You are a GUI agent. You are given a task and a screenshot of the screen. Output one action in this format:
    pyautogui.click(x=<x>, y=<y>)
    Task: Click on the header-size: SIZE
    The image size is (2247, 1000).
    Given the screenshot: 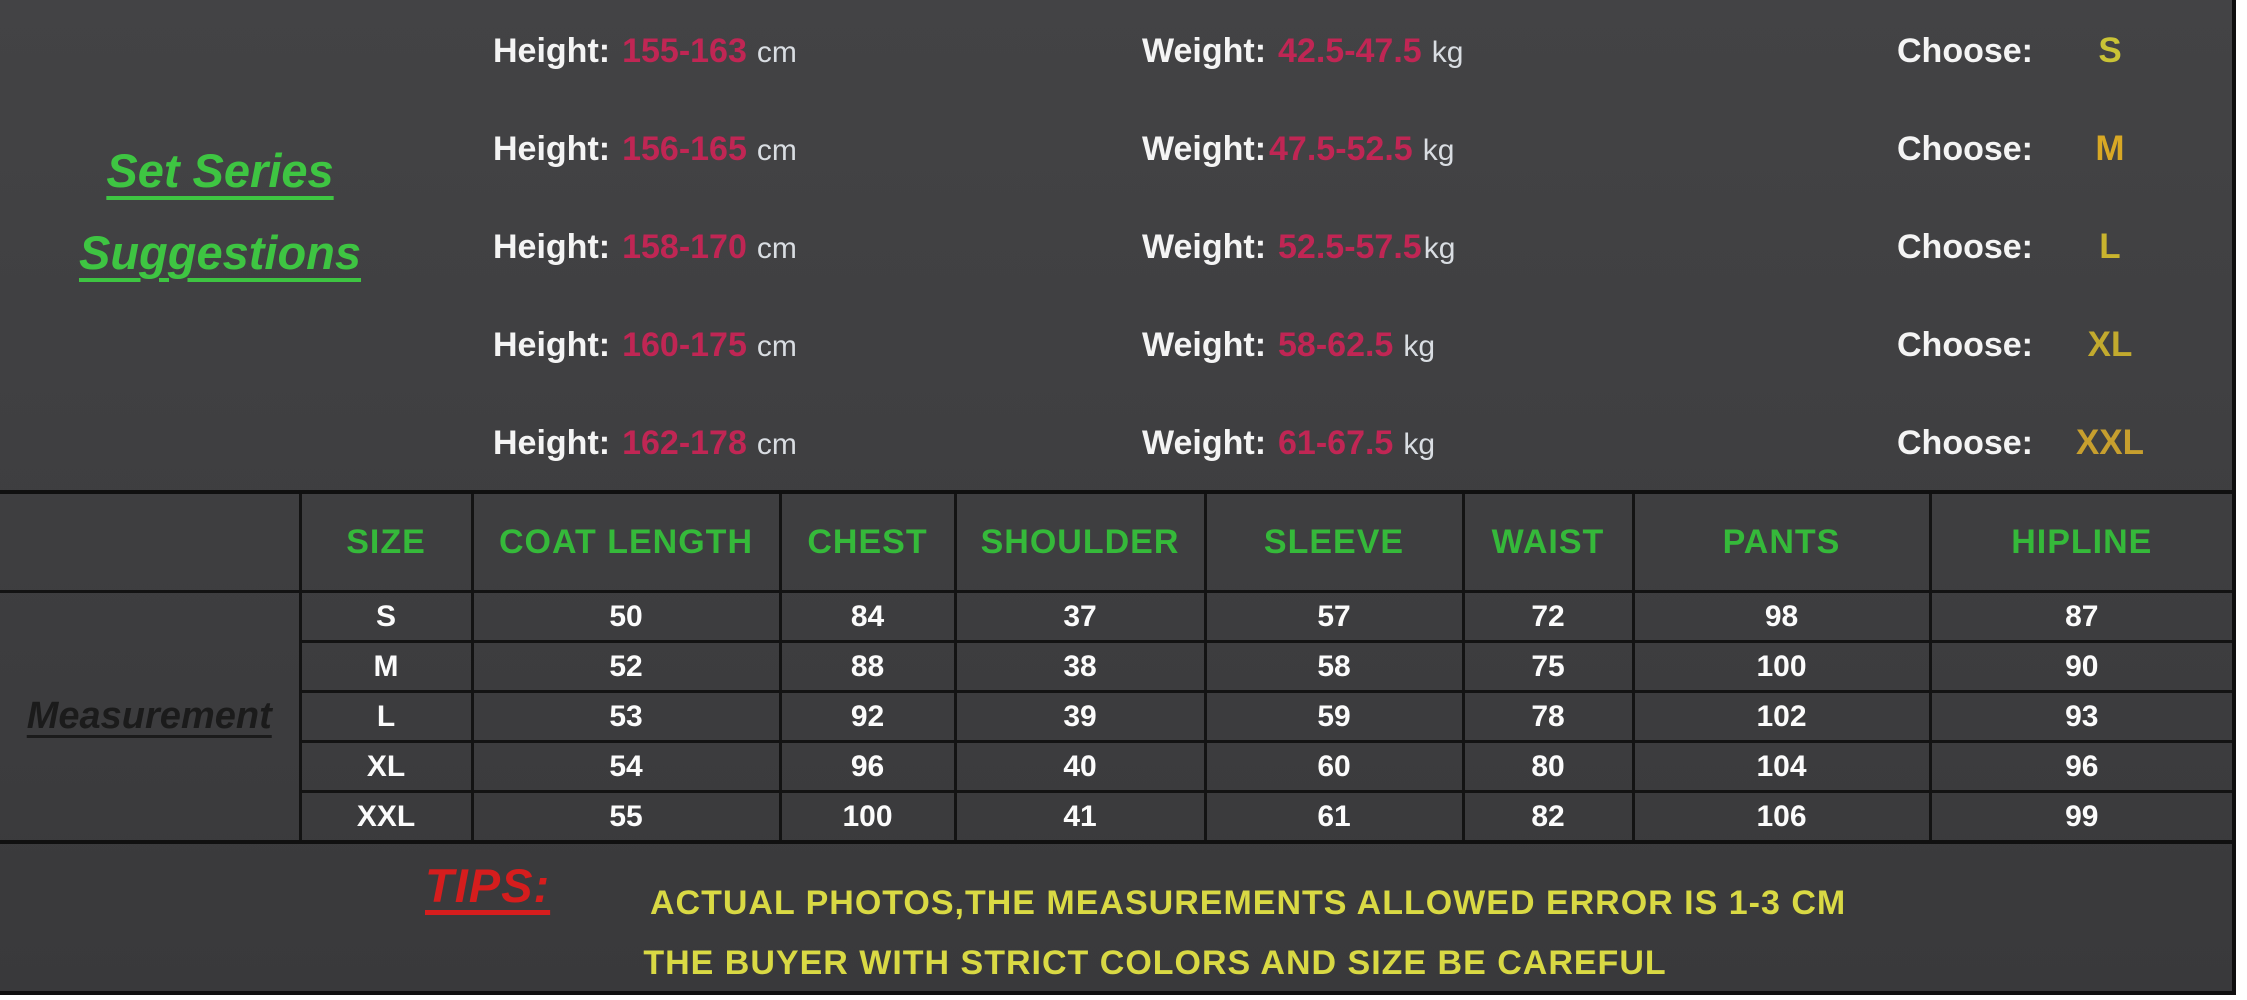 What is the action you would take?
    pyautogui.click(x=386, y=541)
    